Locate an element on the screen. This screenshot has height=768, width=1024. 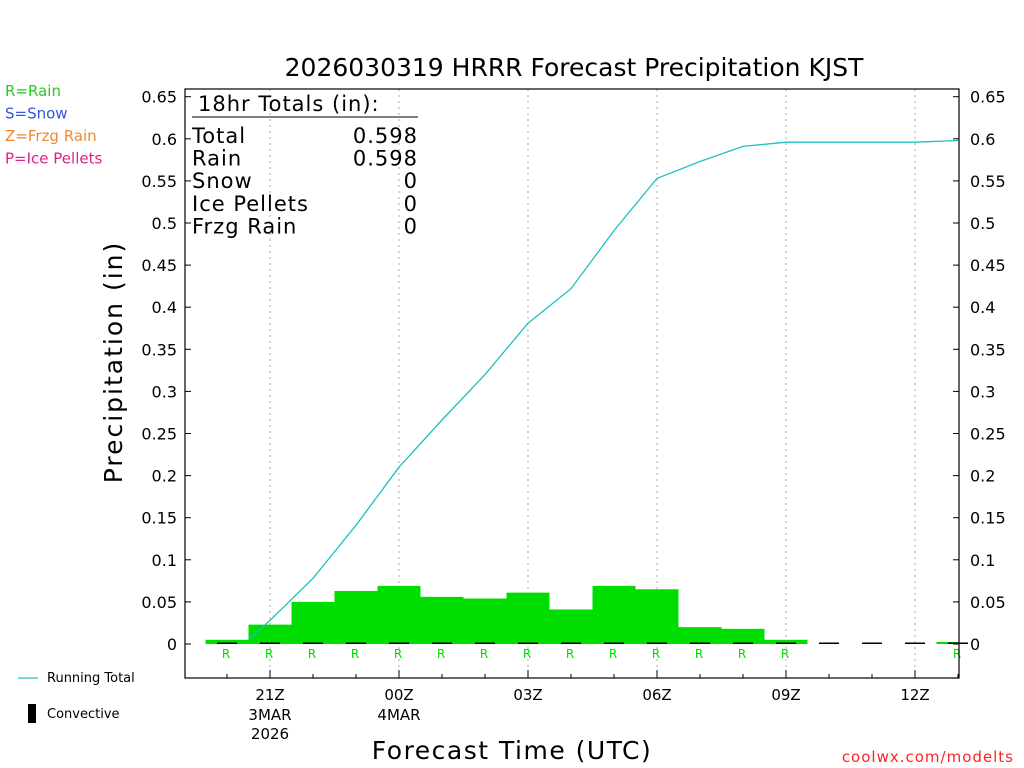
convective-legend: Convective is located at coordinates (74, 713).